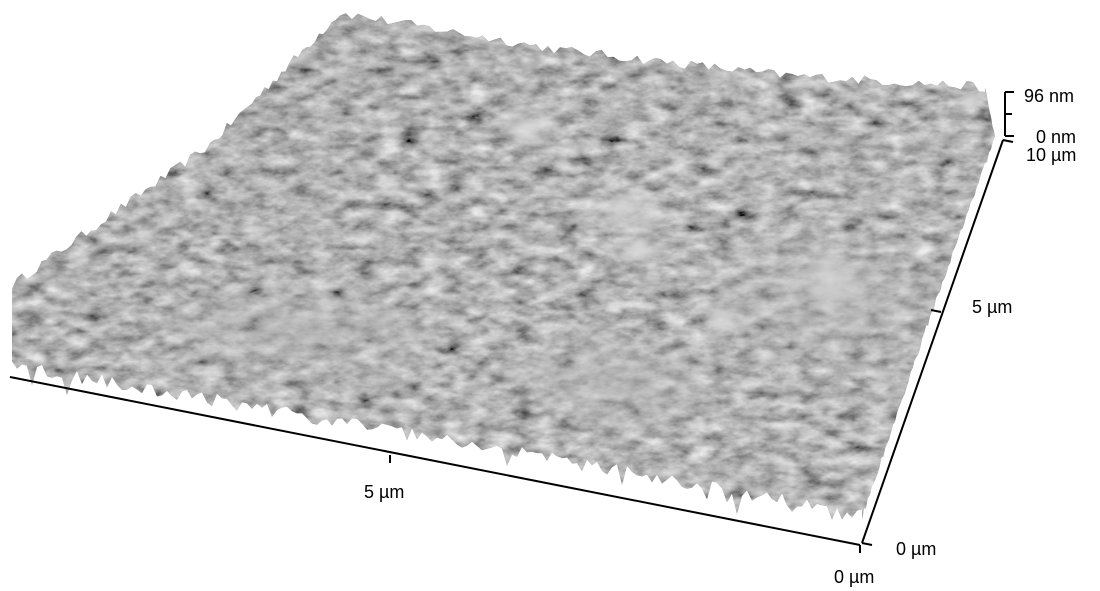 The width and height of the screenshot is (1100, 591). Describe the element at coordinates (867, 544) in the screenshot. I see `right-axis-tick-start` at that location.